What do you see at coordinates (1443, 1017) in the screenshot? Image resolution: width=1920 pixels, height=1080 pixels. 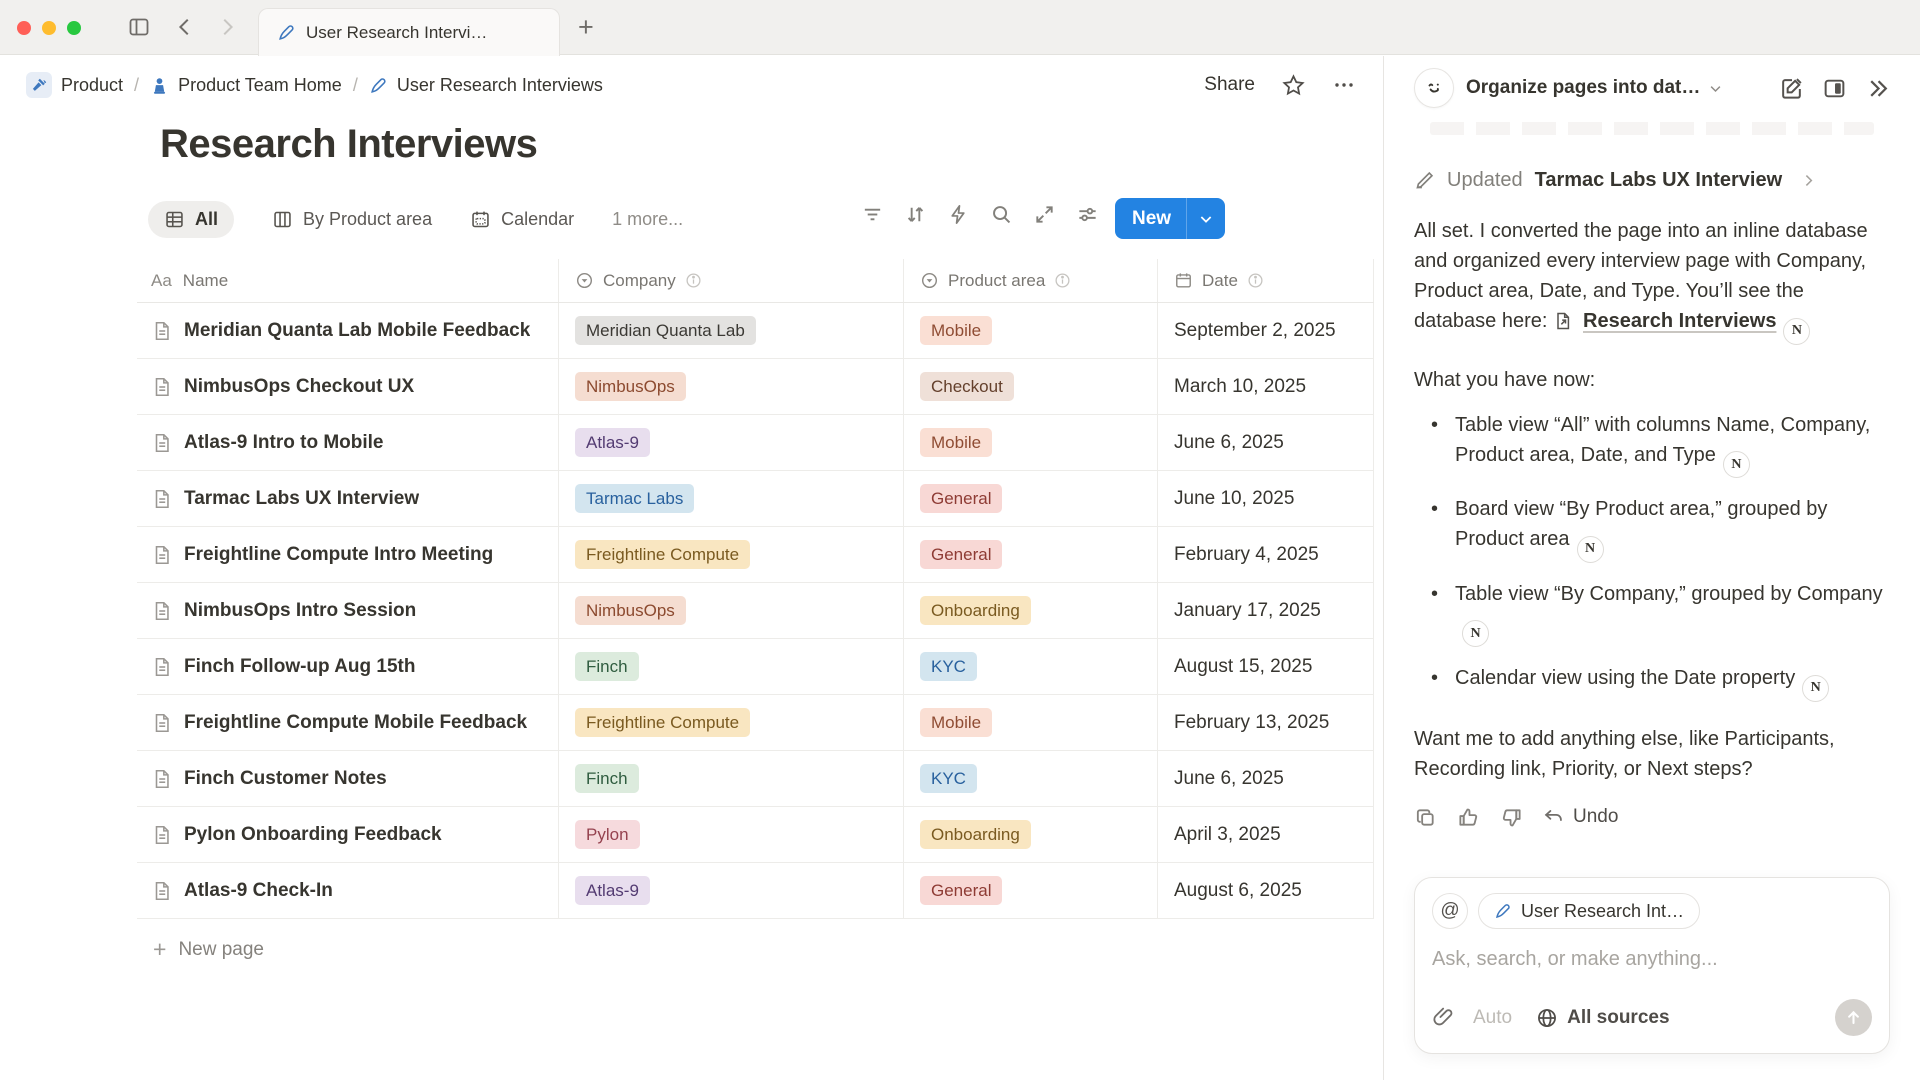 I see `attach-paperclip-icon` at bounding box center [1443, 1017].